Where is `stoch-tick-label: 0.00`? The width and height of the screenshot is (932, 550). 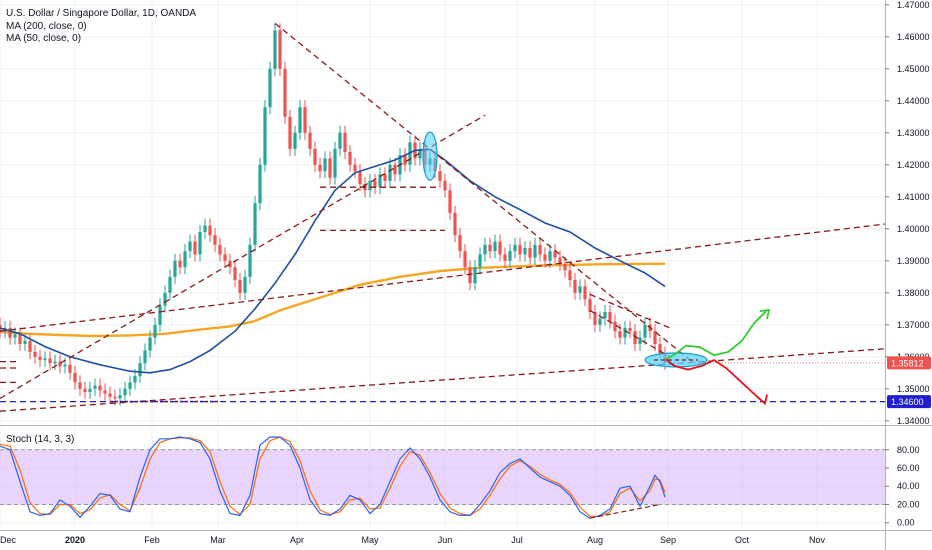 stoch-tick-label: 0.00 is located at coordinates (906, 523).